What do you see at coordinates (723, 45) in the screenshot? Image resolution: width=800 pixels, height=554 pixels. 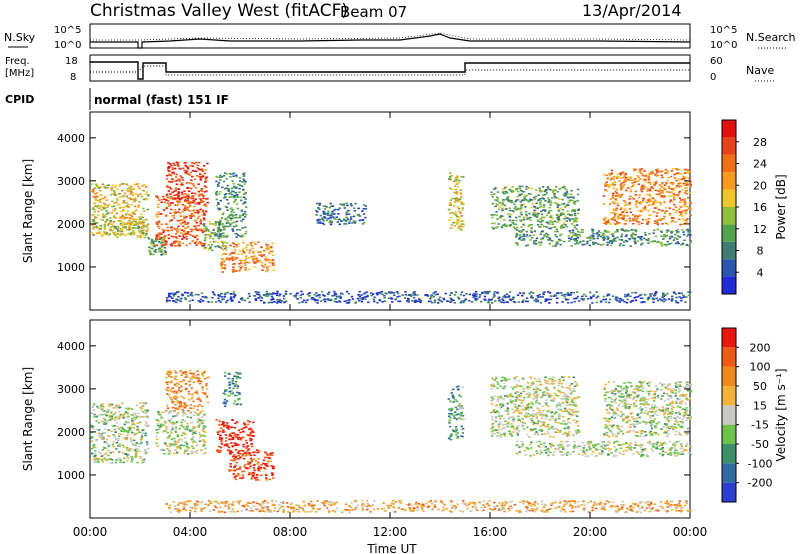 I see `nsearch-tick-bottom: 10^0` at bounding box center [723, 45].